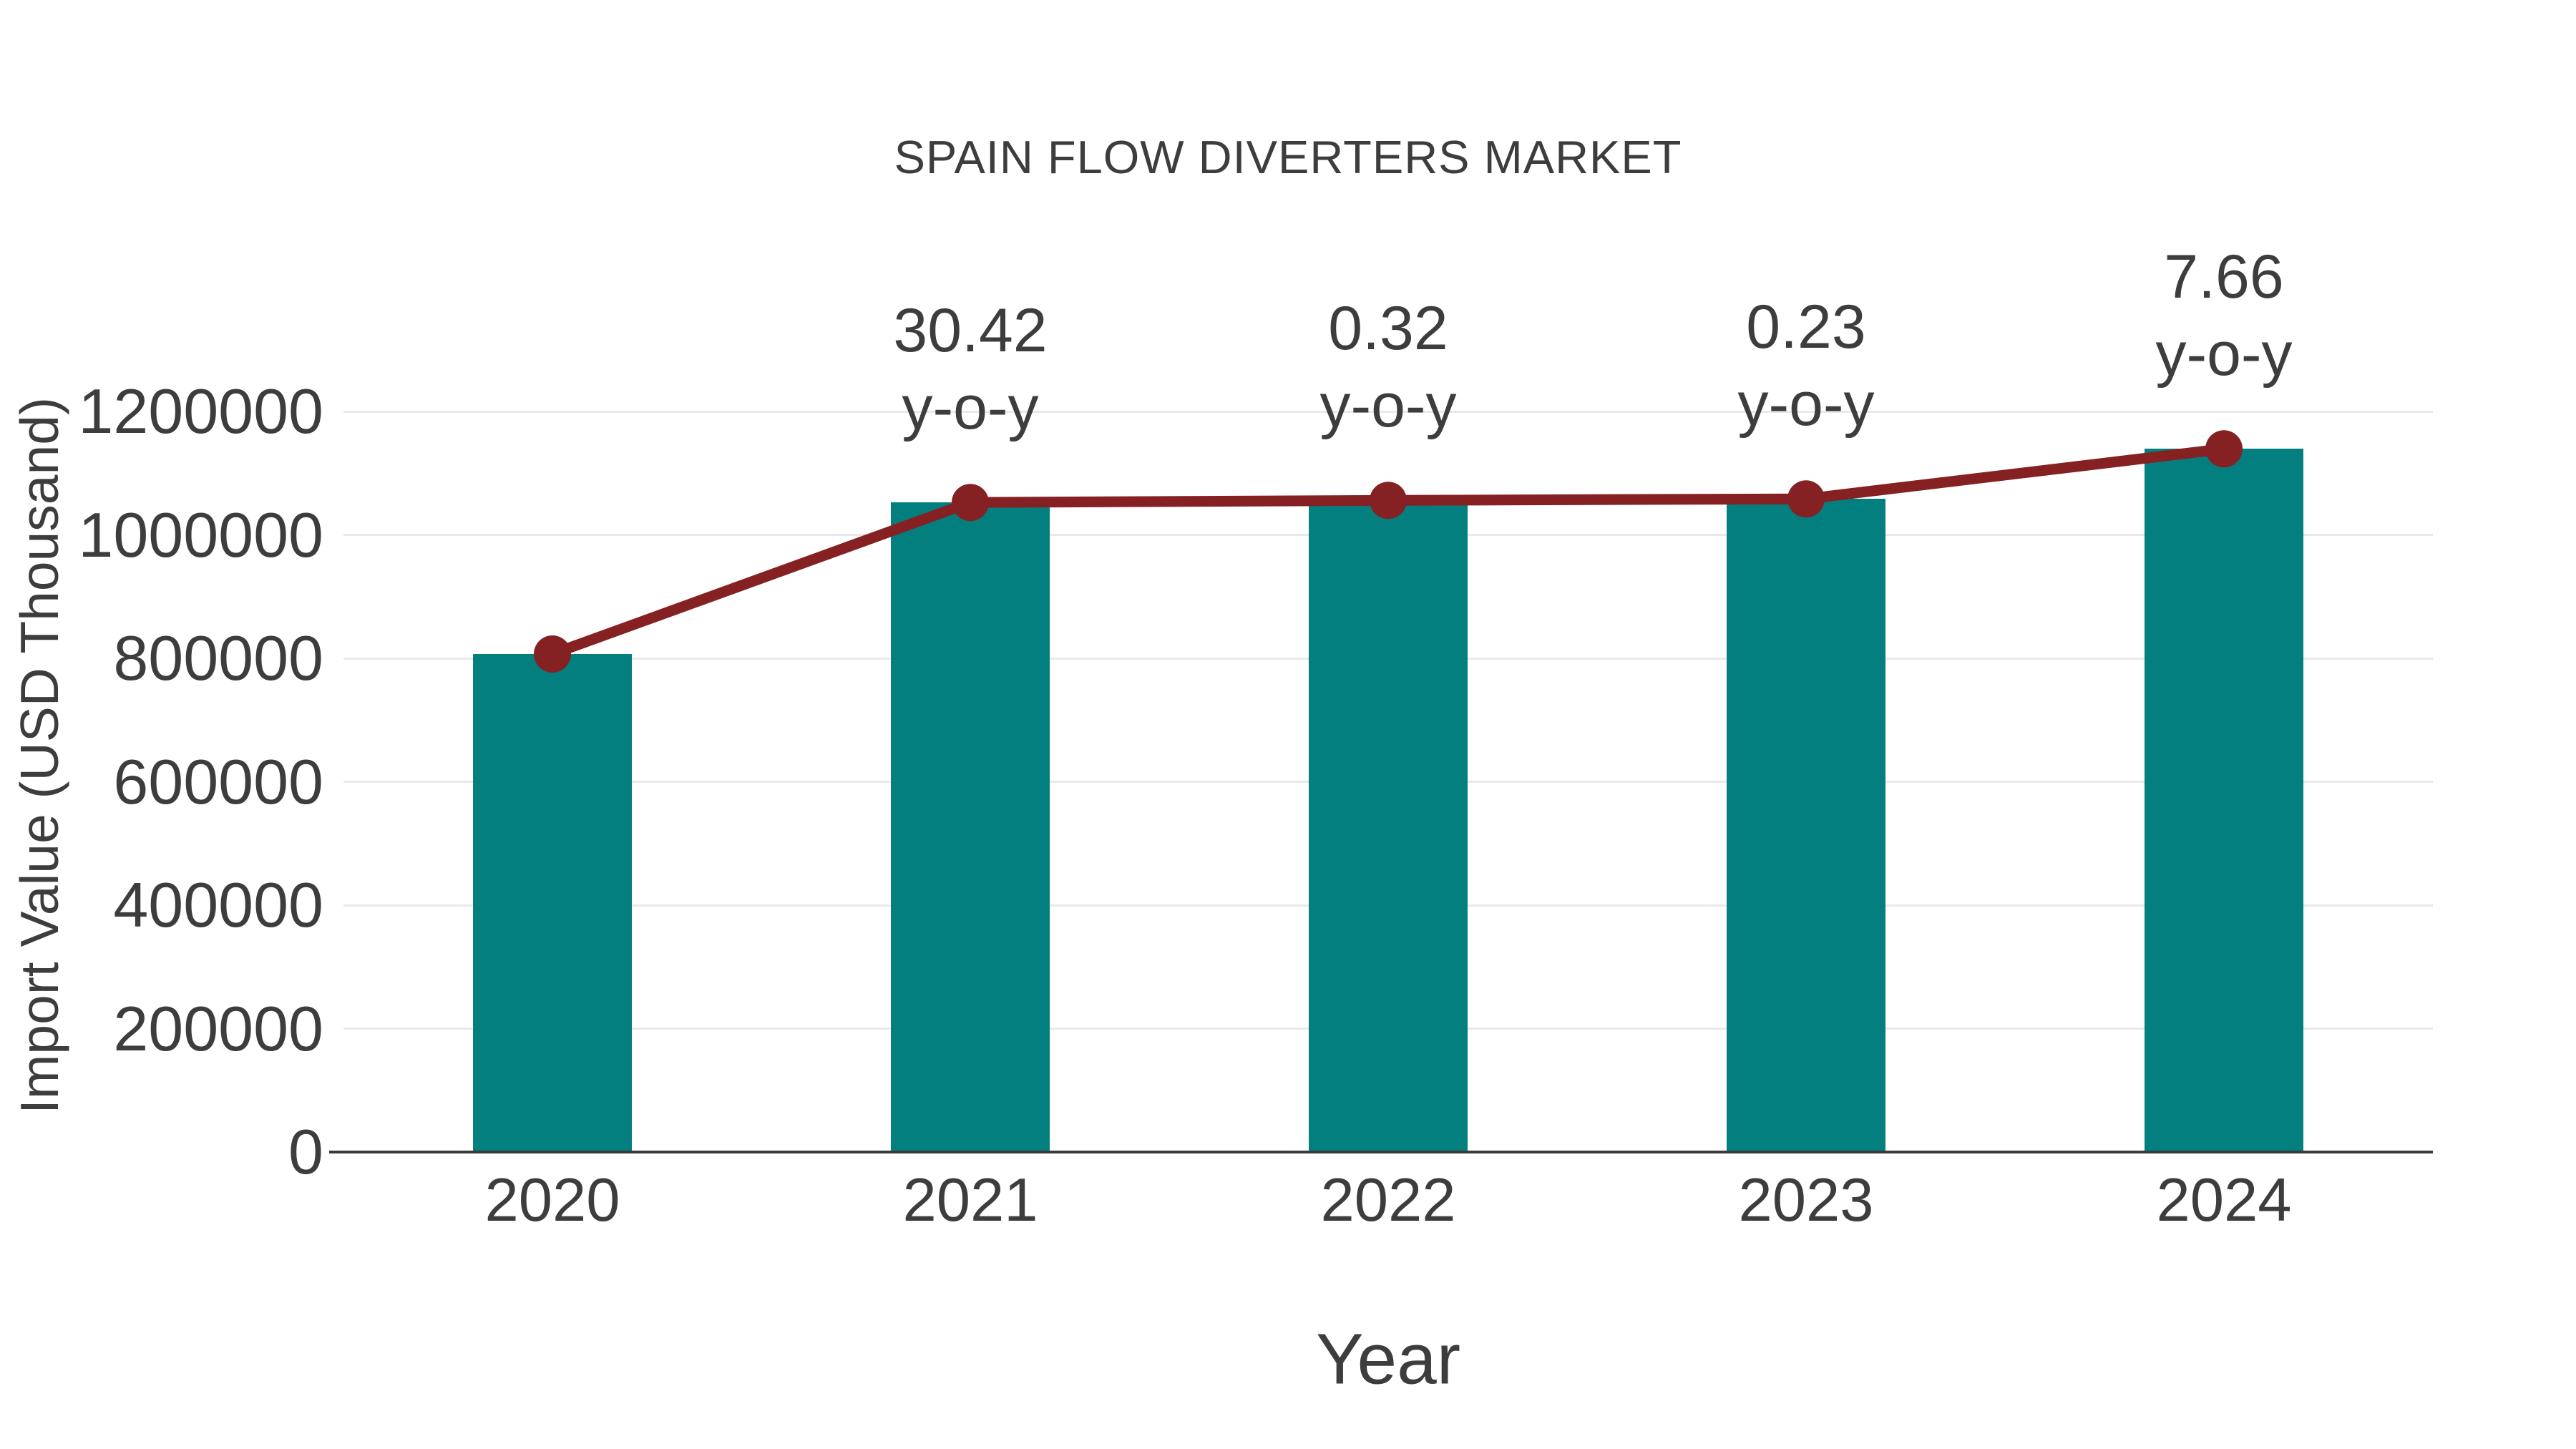 This screenshot has width=2576, height=1449. I want to click on yoy-annotation-2021: 30.42 y-o-y, so click(970, 369).